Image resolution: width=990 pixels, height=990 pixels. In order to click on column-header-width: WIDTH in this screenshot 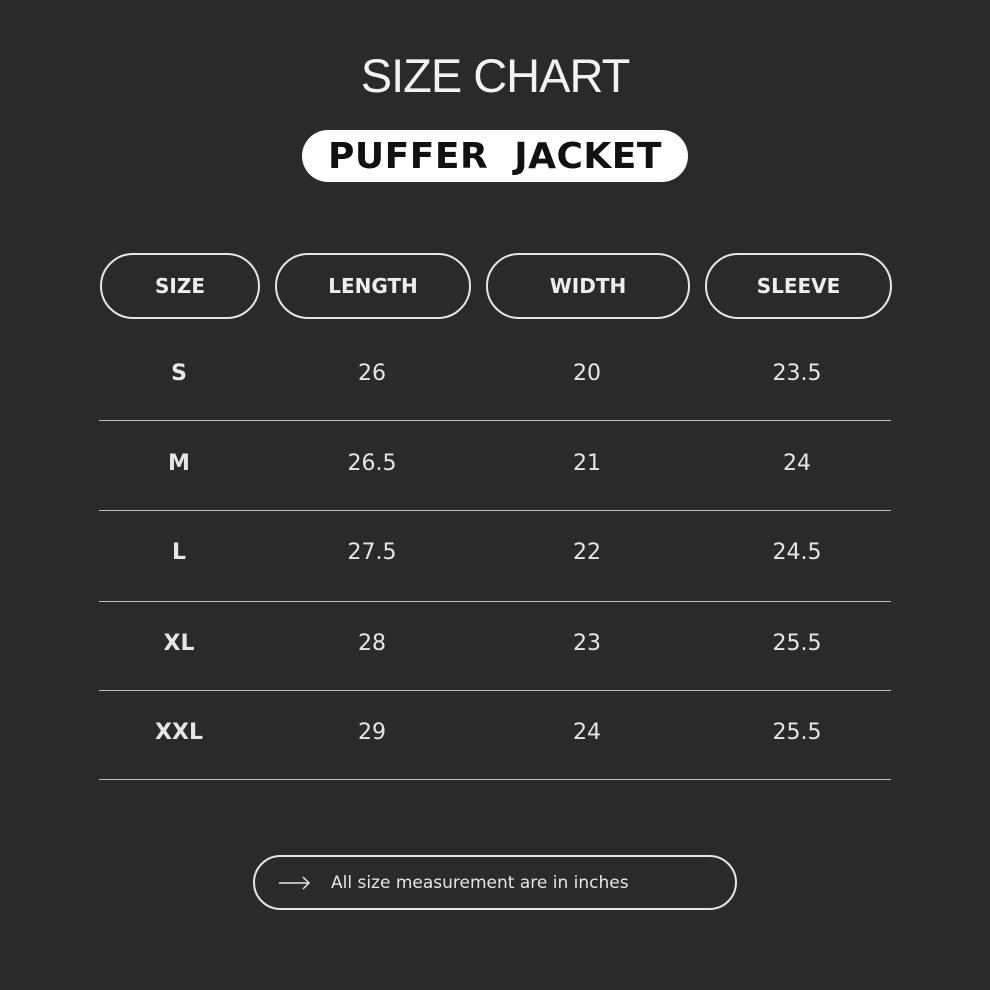, I will do `click(588, 286)`.